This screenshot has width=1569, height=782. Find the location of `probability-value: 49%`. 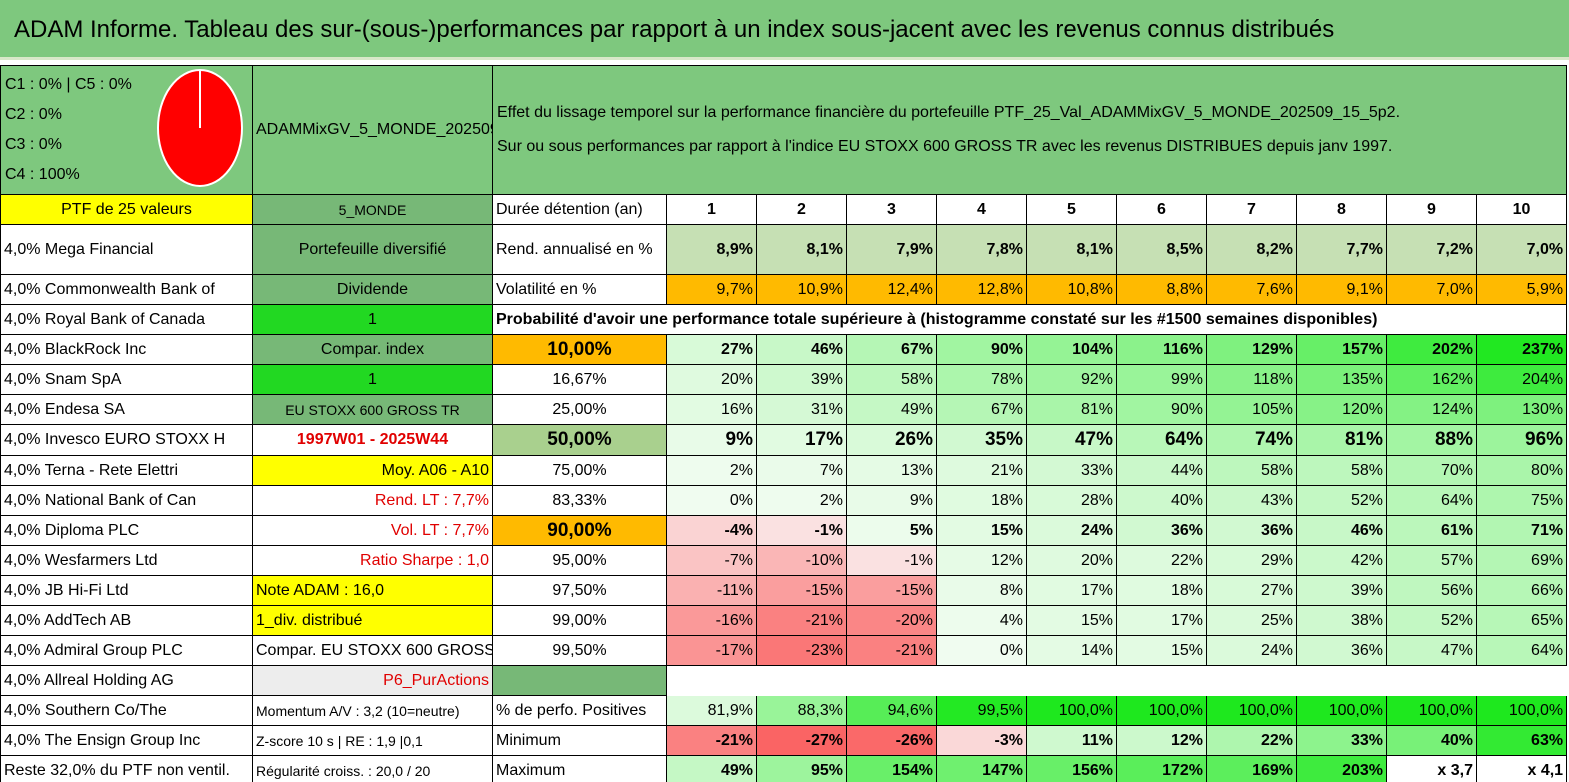

probability-value: 49% is located at coordinates (891, 409).